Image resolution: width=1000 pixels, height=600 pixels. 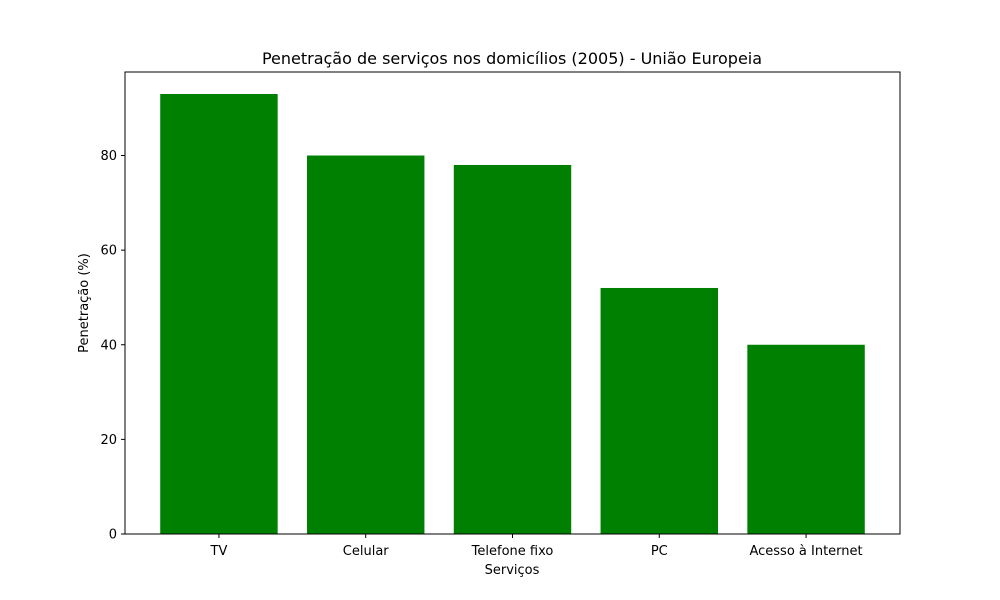 What do you see at coordinates (659, 551) in the screenshot?
I see `x-tick-label: PC` at bounding box center [659, 551].